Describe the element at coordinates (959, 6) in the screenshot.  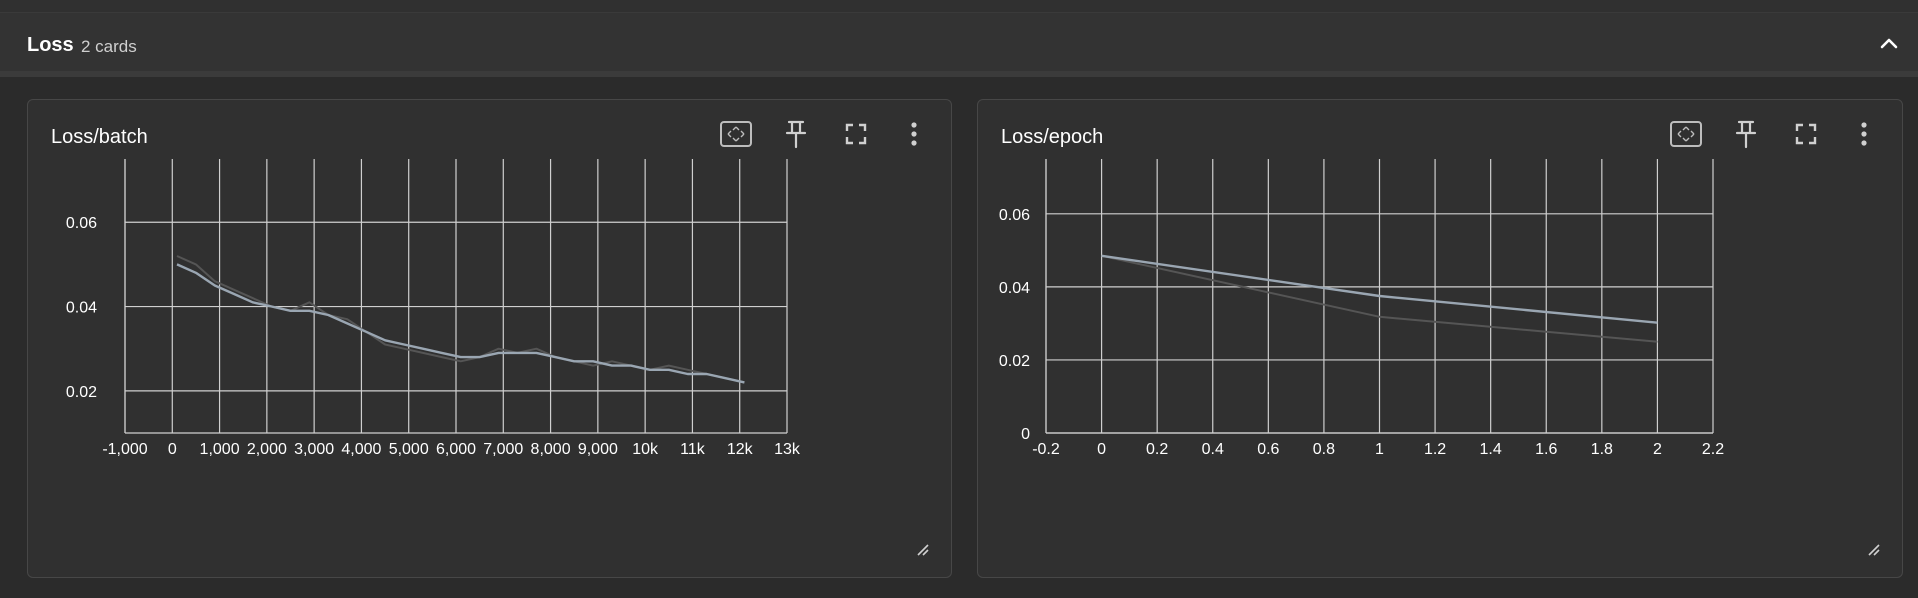
I see `top-strip` at that location.